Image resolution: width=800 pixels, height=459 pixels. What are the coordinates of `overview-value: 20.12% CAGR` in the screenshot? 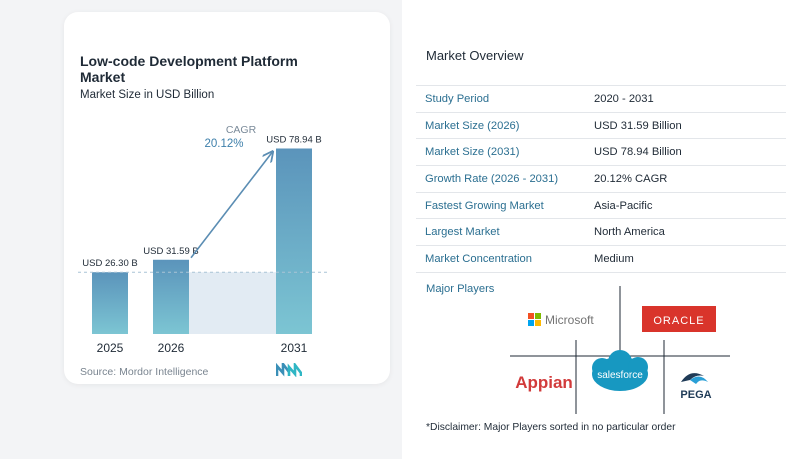 It's located at (631, 178).